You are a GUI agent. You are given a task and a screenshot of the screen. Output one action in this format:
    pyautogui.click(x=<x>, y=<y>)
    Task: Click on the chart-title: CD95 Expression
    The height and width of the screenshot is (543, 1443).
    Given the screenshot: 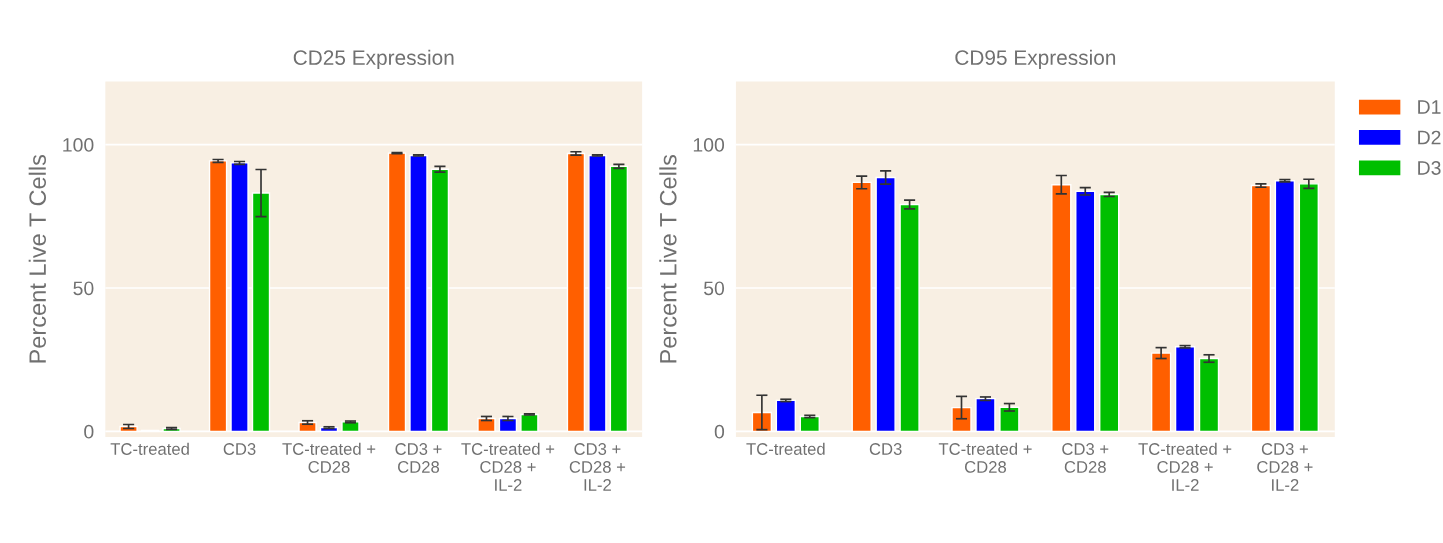 What is the action you would take?
    pyautogui.click(x=1035, y=59)
    